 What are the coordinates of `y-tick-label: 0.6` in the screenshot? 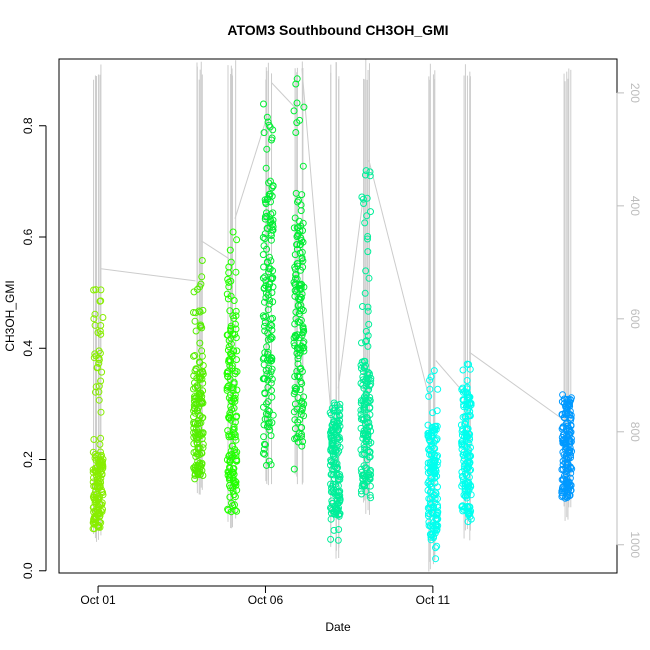 It's located at (28, 236).